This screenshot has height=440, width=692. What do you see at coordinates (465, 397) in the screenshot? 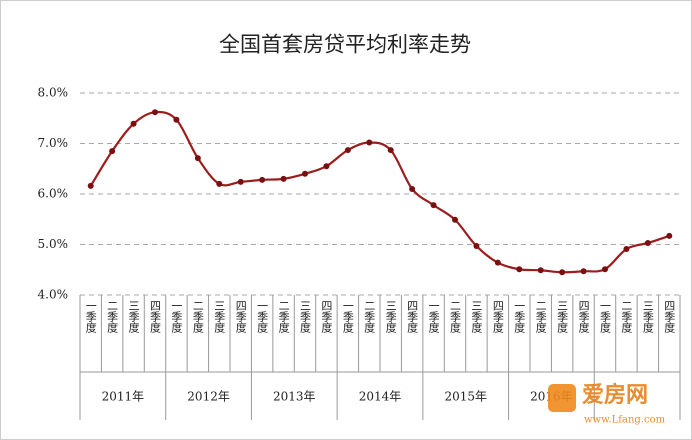
I see `group-label: 2015年` at bounding box center [465, 397].